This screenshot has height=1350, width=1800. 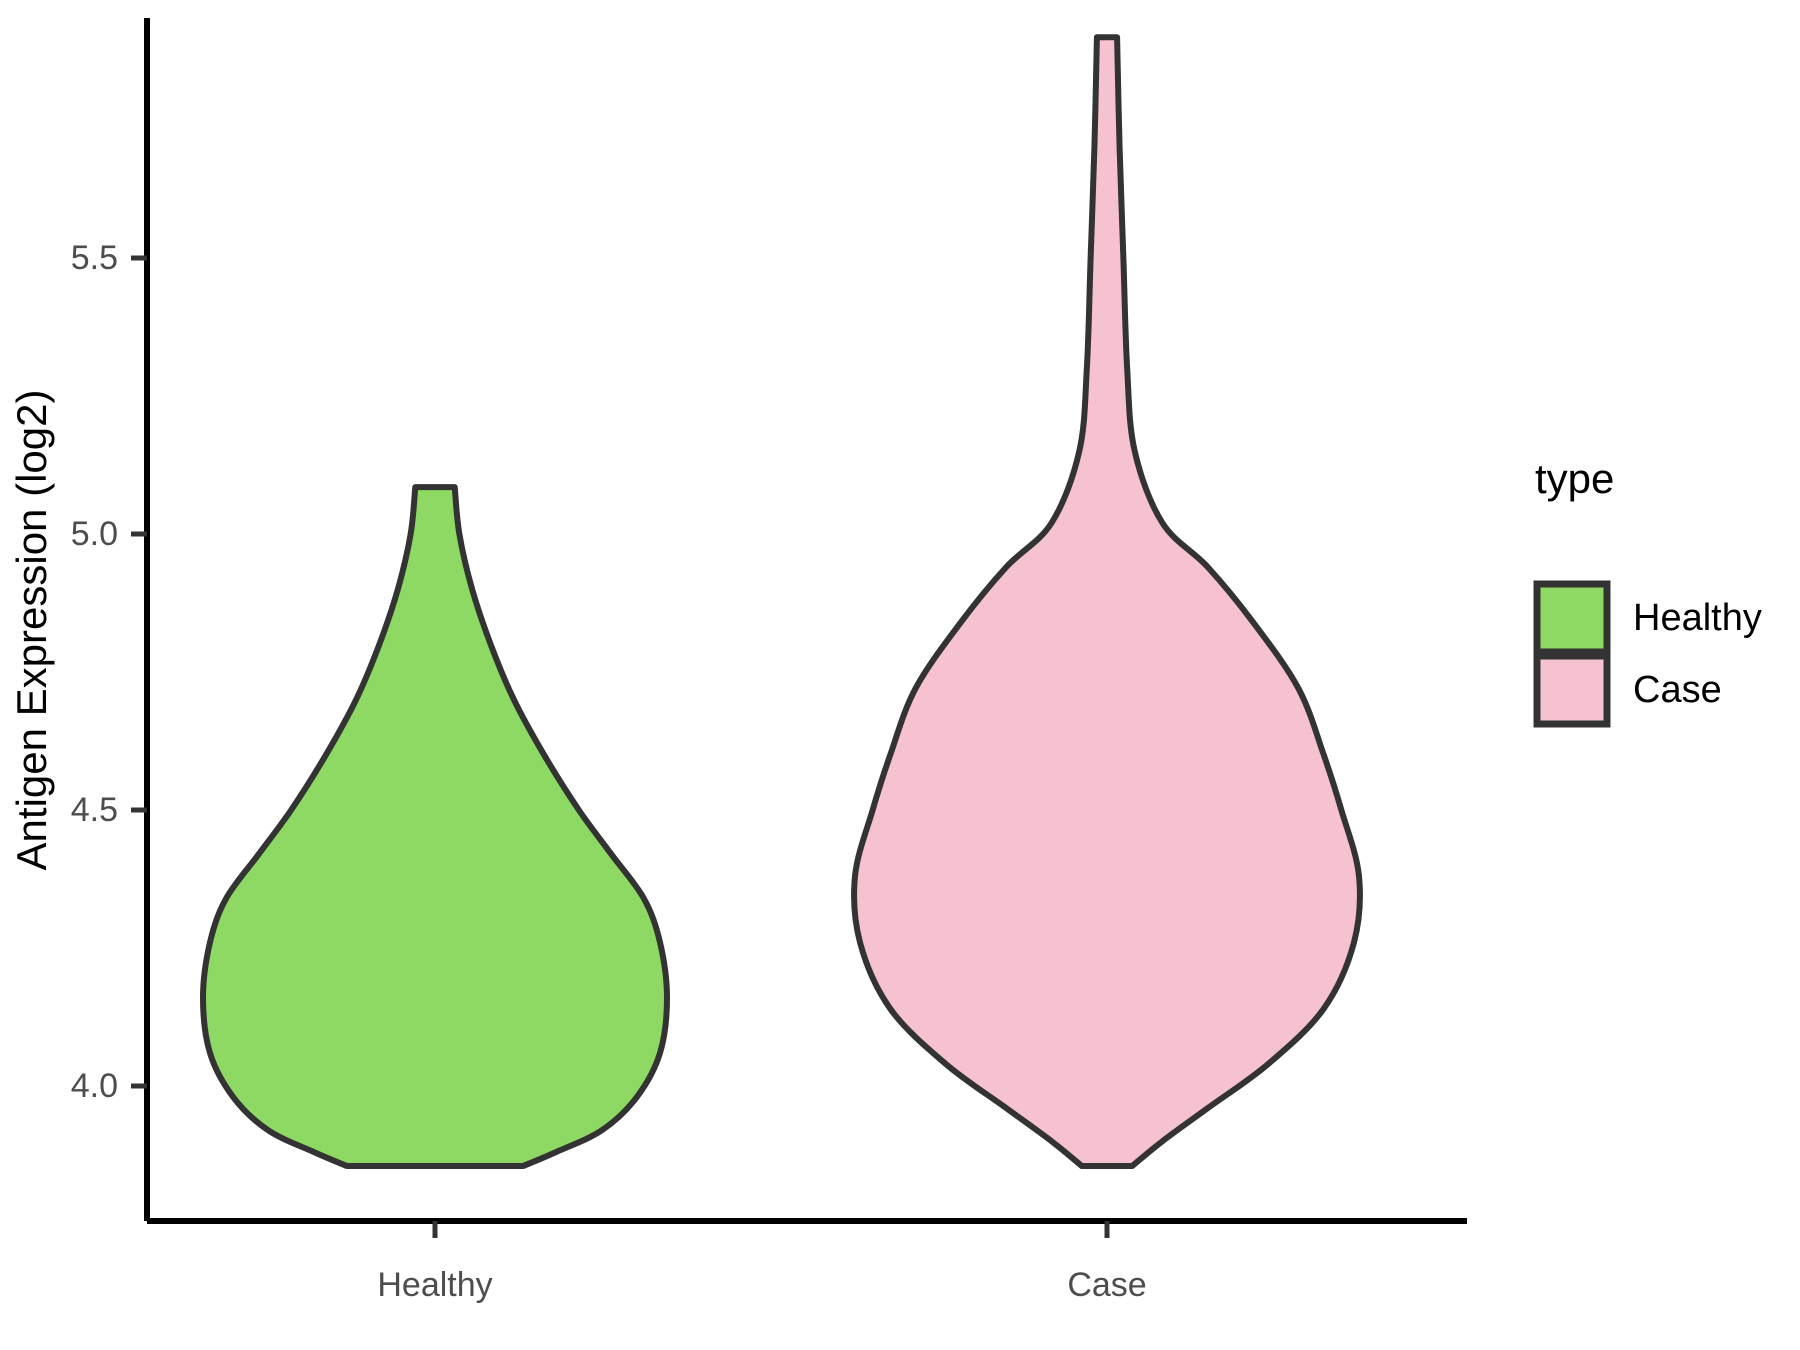 What do you see at coordinates (94, 1086) in the screenshot?
I see `y-tick-label-3: 4.0` at bounding box center [94, 1086].